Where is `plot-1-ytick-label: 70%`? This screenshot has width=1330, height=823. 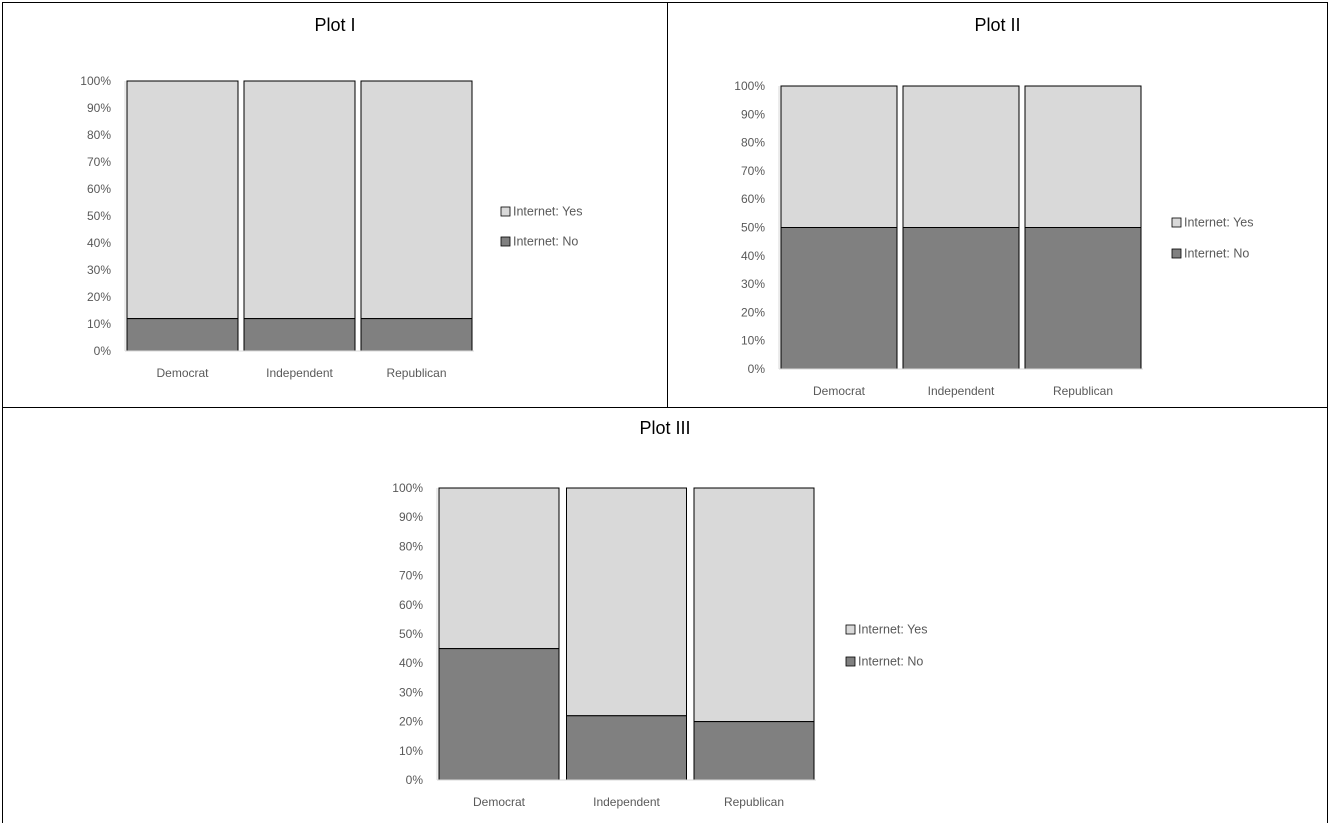
plot-1-ytick-label: 70% is located at coordinates (99, 162).